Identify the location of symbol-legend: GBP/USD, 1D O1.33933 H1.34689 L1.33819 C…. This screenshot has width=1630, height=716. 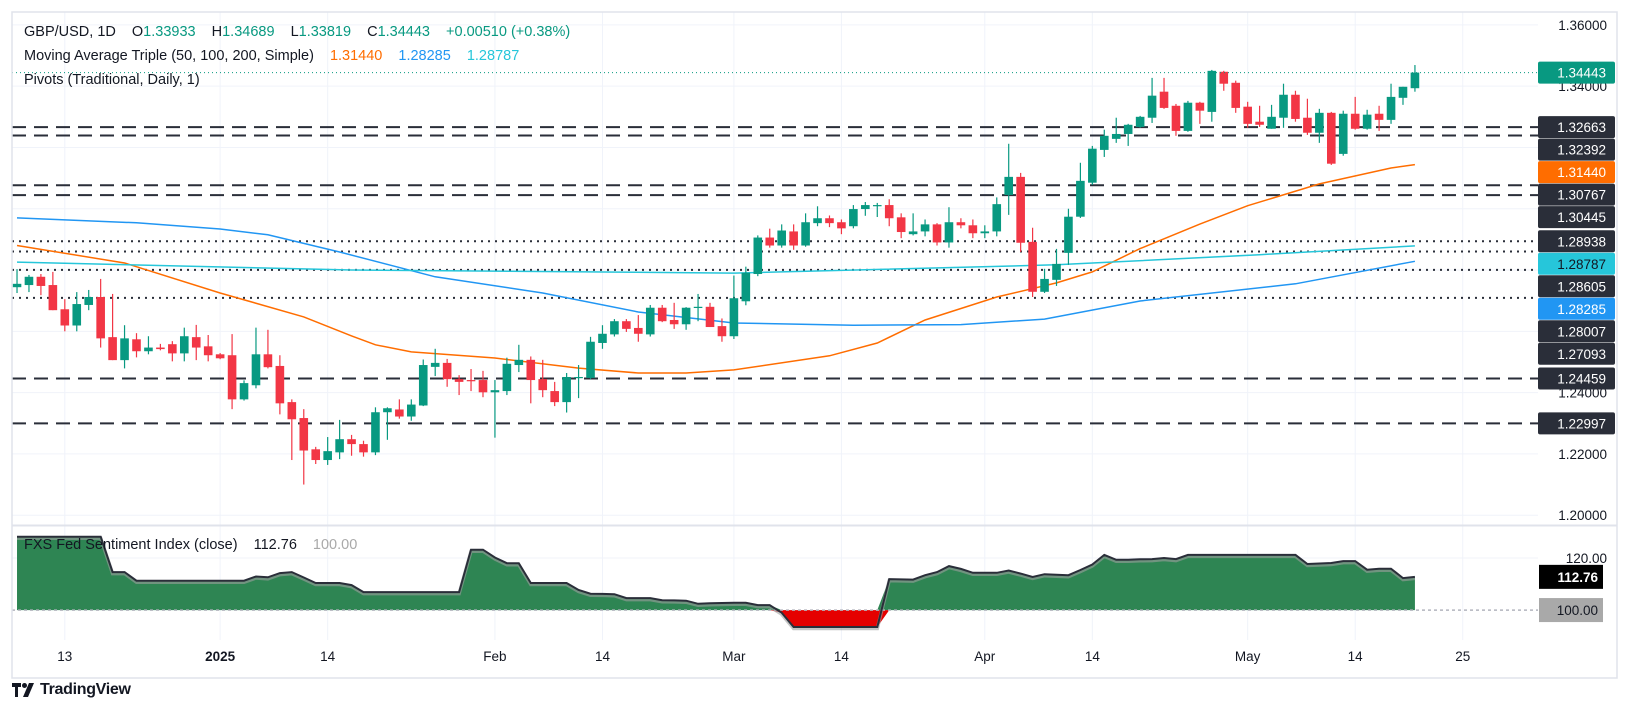
(298, 32).